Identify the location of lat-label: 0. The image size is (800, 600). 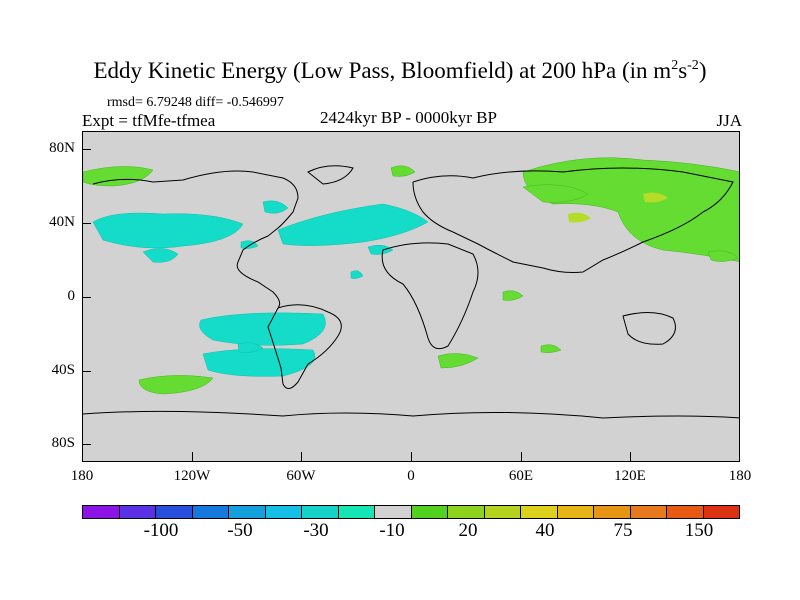
(71, 296).